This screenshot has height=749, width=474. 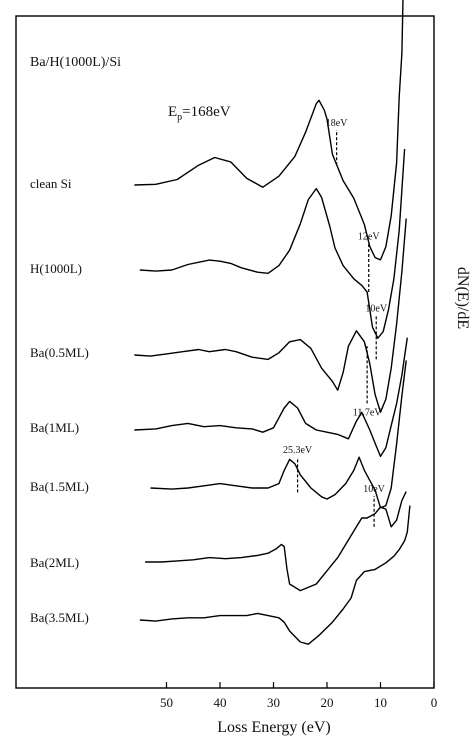 What do you see at coordinates (327, 702) in the screenshot?
I see `x-tick-label: 20` at bounding box center [327, 702].